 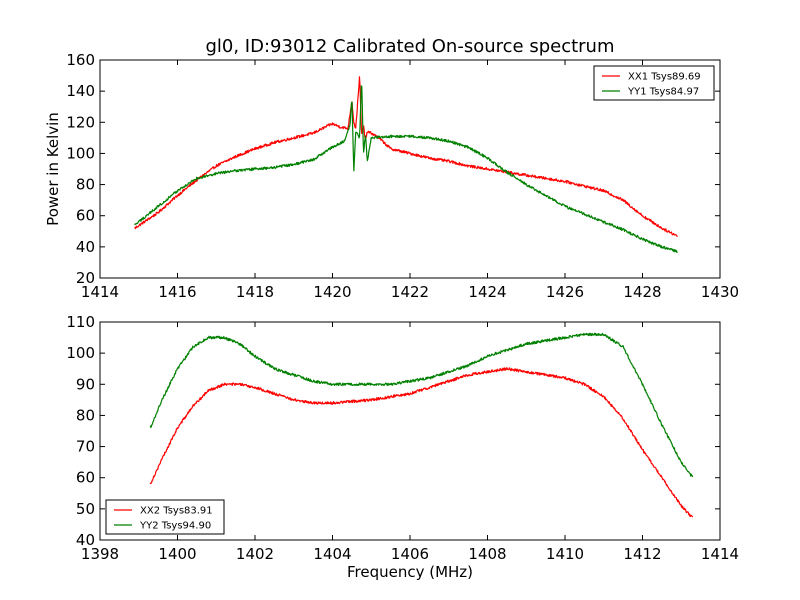 I want to click on x-tick-label: 1410, so click(x=565, y=554).